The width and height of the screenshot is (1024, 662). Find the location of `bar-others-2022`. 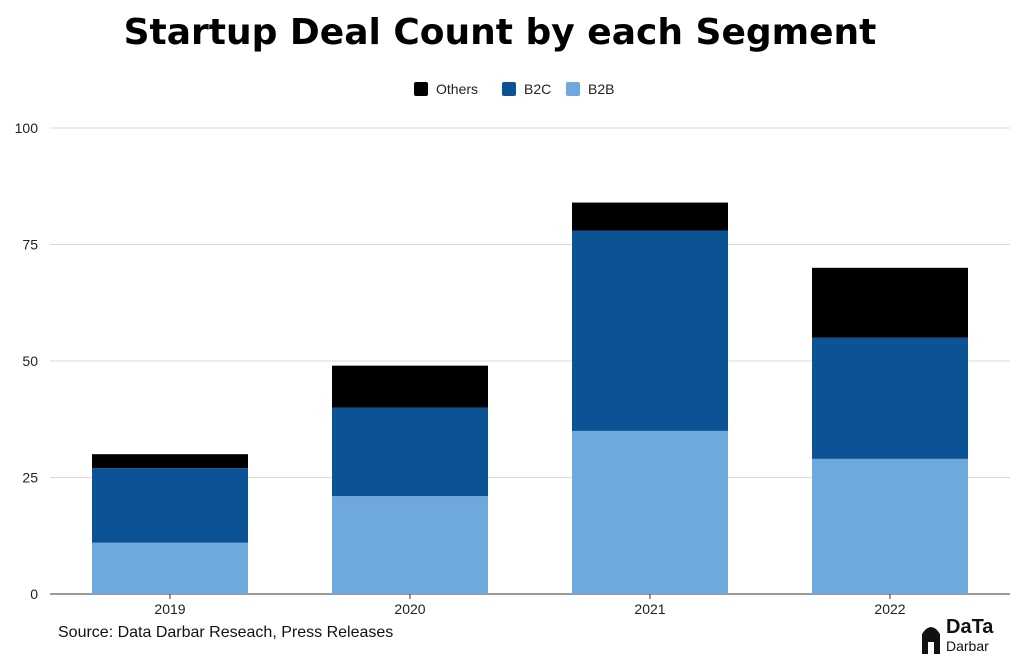

bar-others-2022 is located at coordinates (890, 302).